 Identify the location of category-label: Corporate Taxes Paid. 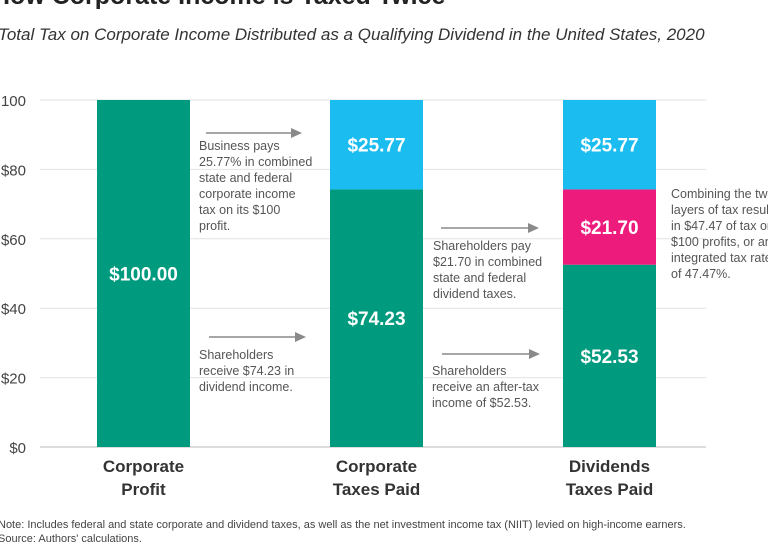
(377, 478).